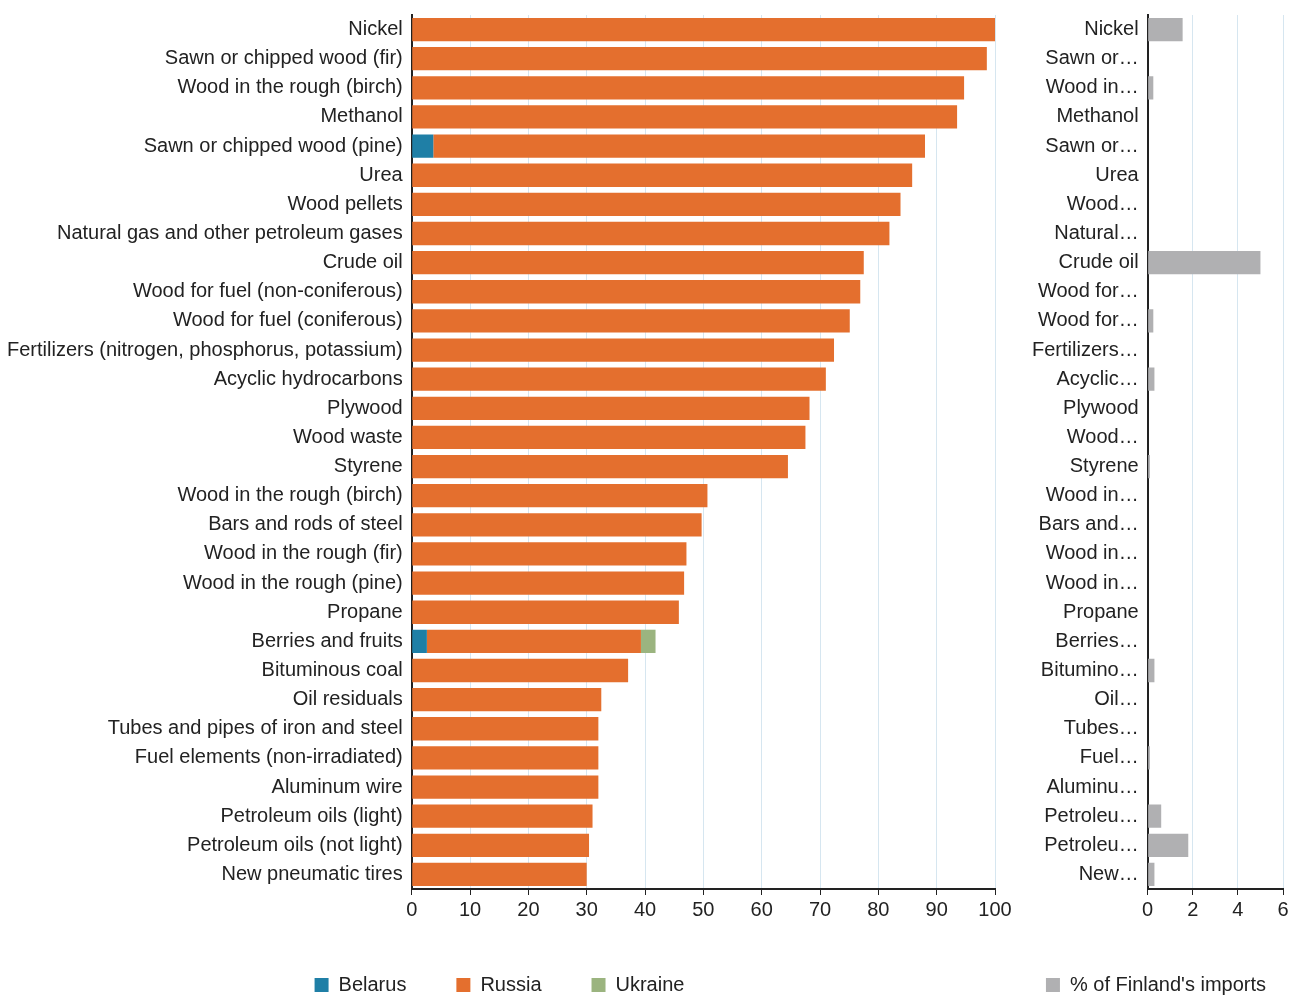 Image resolution: width=1293 pixels, height=1005 pixels. Describe the element at coordinates (820, 908) in the screenshot. I see `x-tick-label: 70` at that location.